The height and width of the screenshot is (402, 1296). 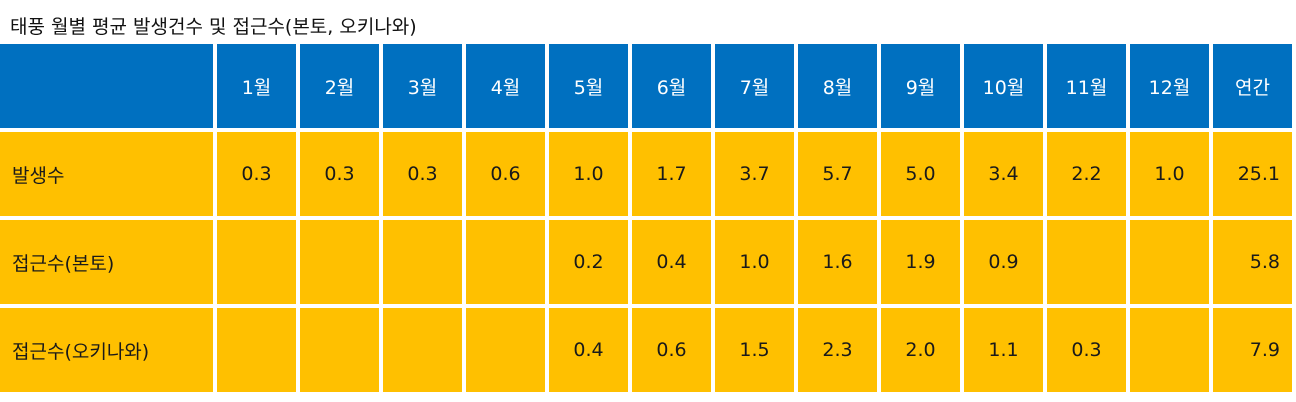 I want to click on column-header-2: 2월, so click(x=341, y=88).